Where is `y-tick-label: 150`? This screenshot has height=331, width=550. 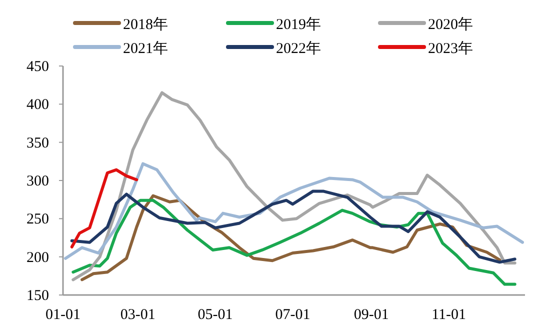
y-tick-label: 150 is located at coordinates (37, 296).